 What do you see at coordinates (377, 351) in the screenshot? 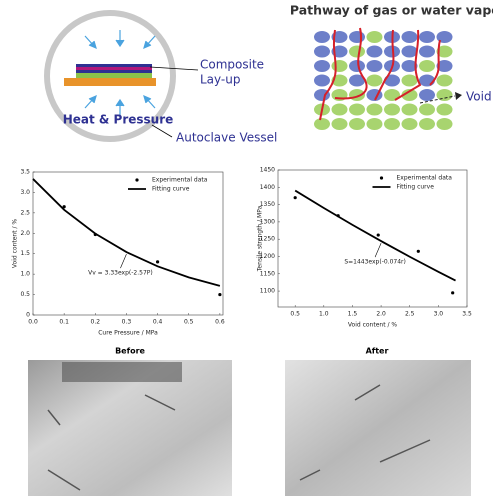
I see `photo-title: After` at bounding box center [377, 351].